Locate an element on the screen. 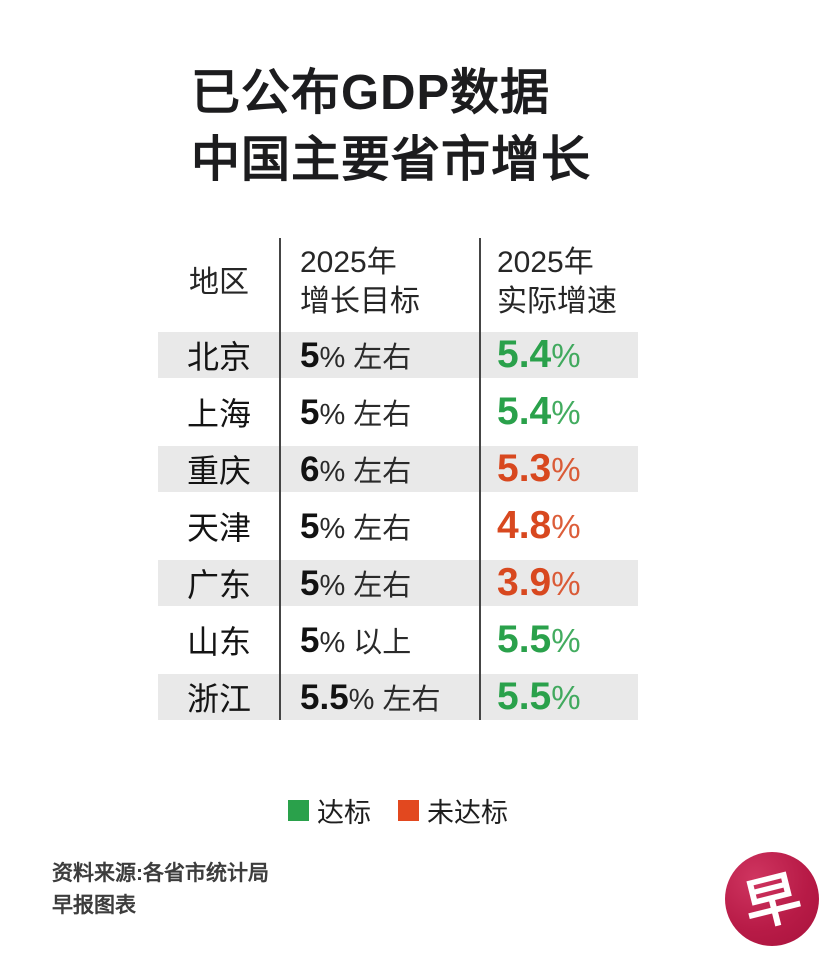 This screenshot has width=834, height=957. target-cell: 6% 左右 is located at coordinates (380, 469).